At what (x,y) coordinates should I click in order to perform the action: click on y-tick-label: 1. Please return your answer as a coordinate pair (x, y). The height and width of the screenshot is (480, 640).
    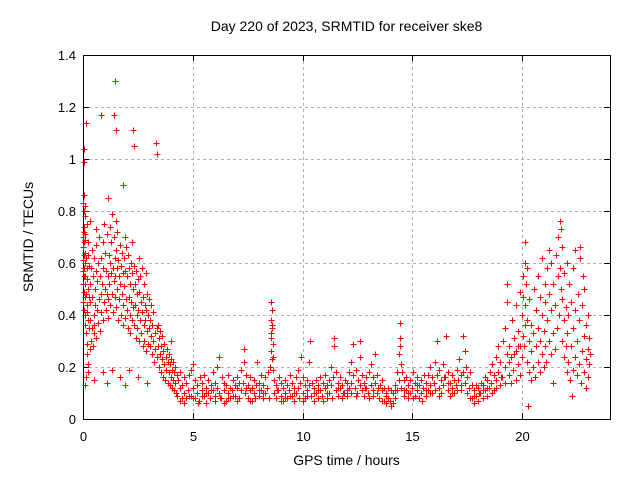
    Looking at the image, I should click on (72, 159).